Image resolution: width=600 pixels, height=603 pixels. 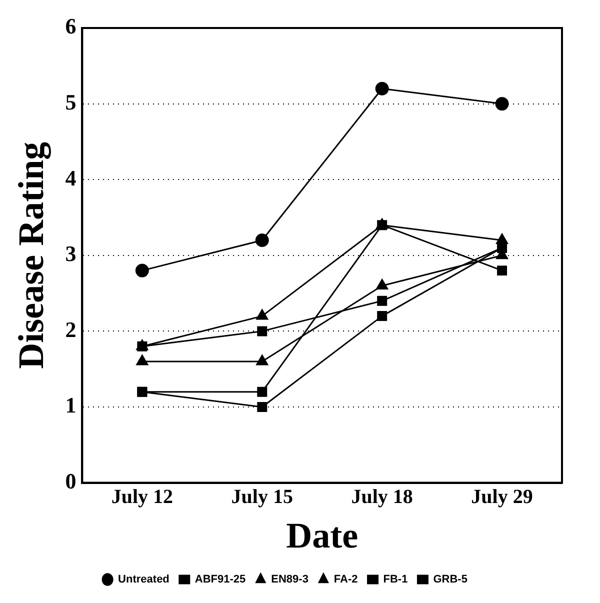 I want to click on x-tick-label: July 29, so click(x=502, y=497).